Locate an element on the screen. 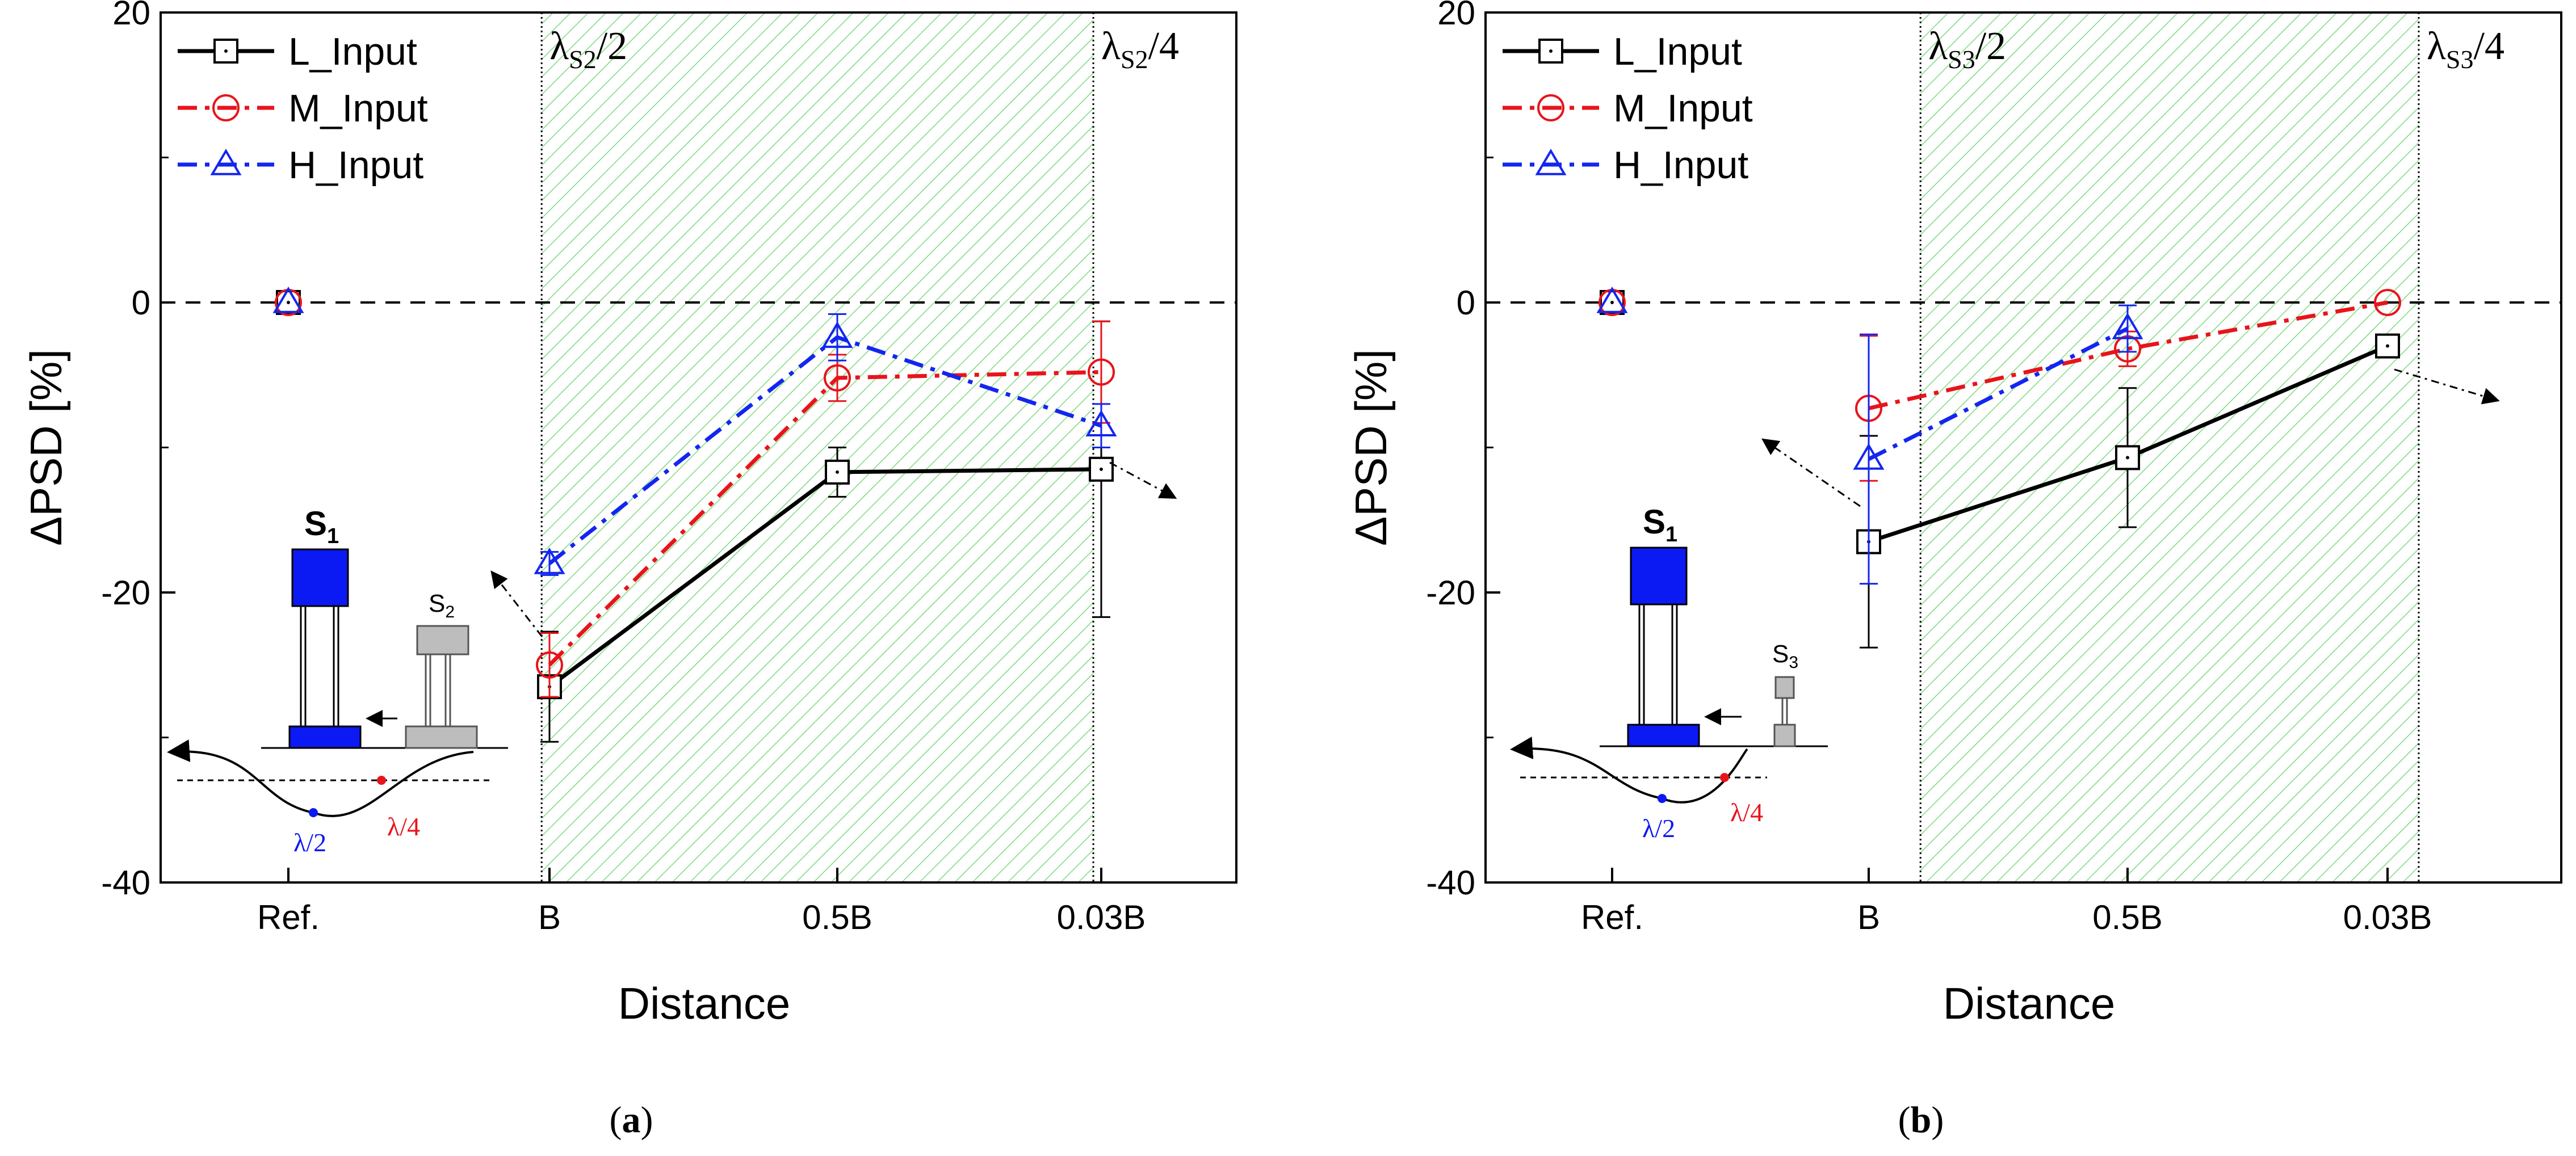 The height and width of the screenshot is (1156, 2576). panel-a-inset-s2-column-right is located at coordinates (448, 690).